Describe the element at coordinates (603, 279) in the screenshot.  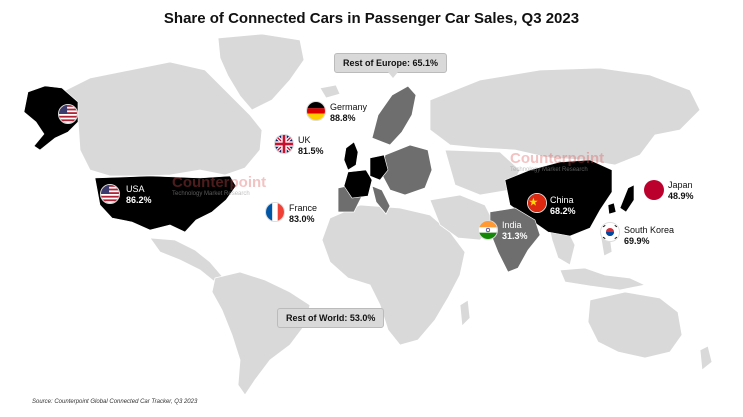
I see `indonesia` at that location.